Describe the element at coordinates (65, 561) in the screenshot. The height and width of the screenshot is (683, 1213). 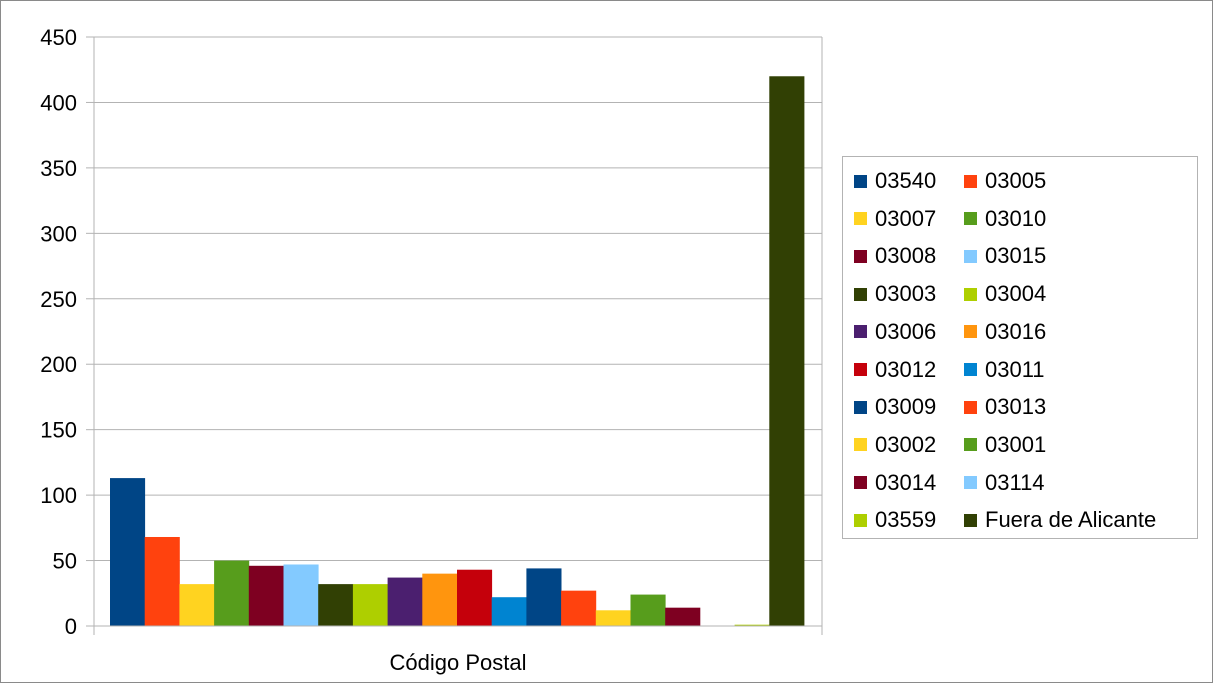
I see `y-tick-label: 50` at that location.